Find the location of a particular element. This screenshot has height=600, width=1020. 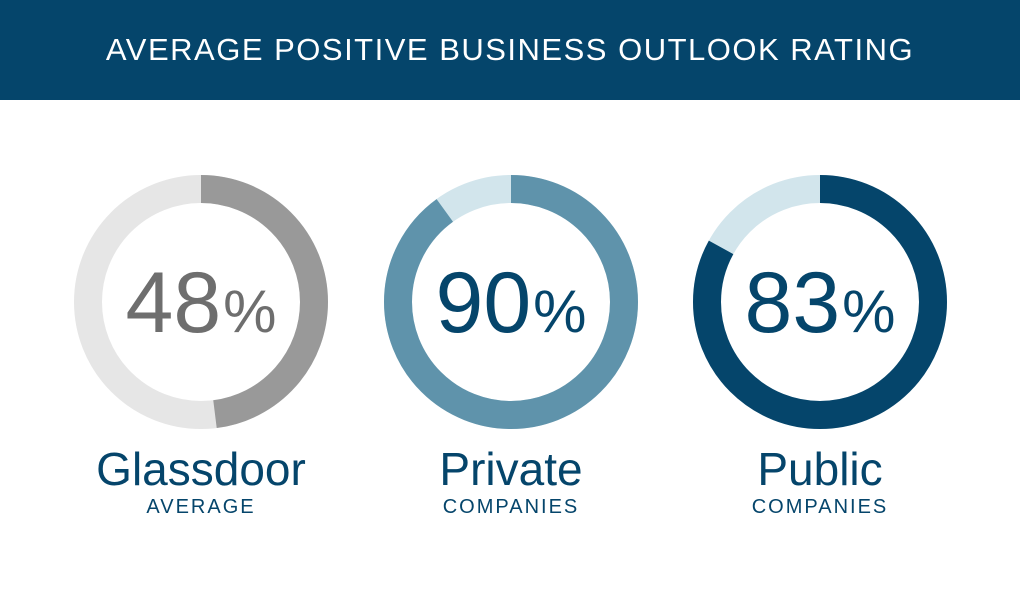

percentage-value: 83 is located at coordinates (792, 303).